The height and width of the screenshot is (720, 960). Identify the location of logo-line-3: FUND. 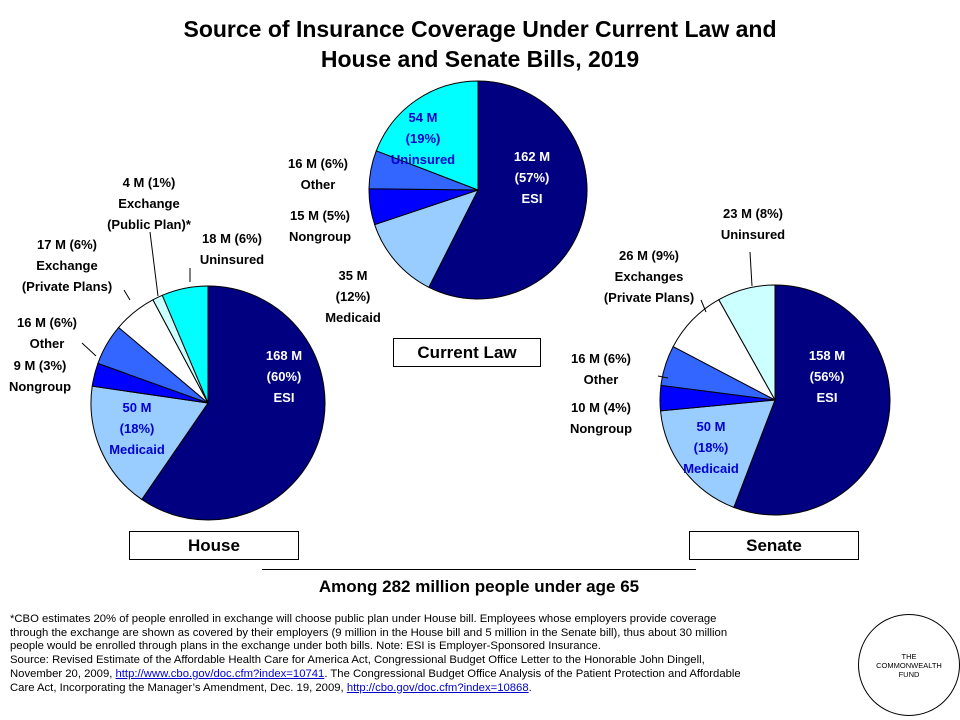
(909, 674).